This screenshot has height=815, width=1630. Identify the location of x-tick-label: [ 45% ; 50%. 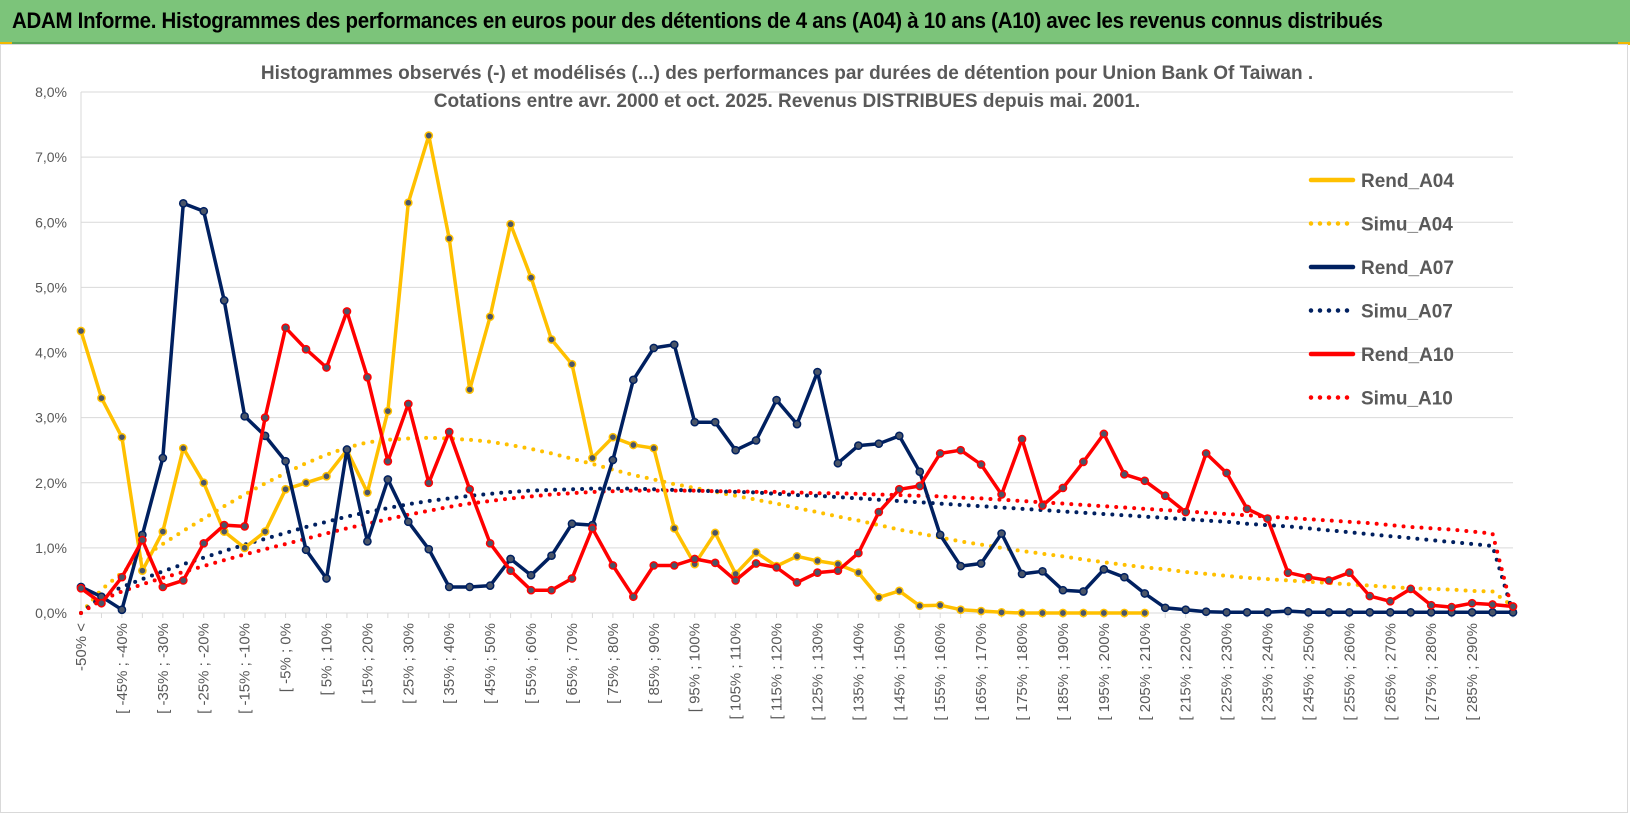
(490, 663).